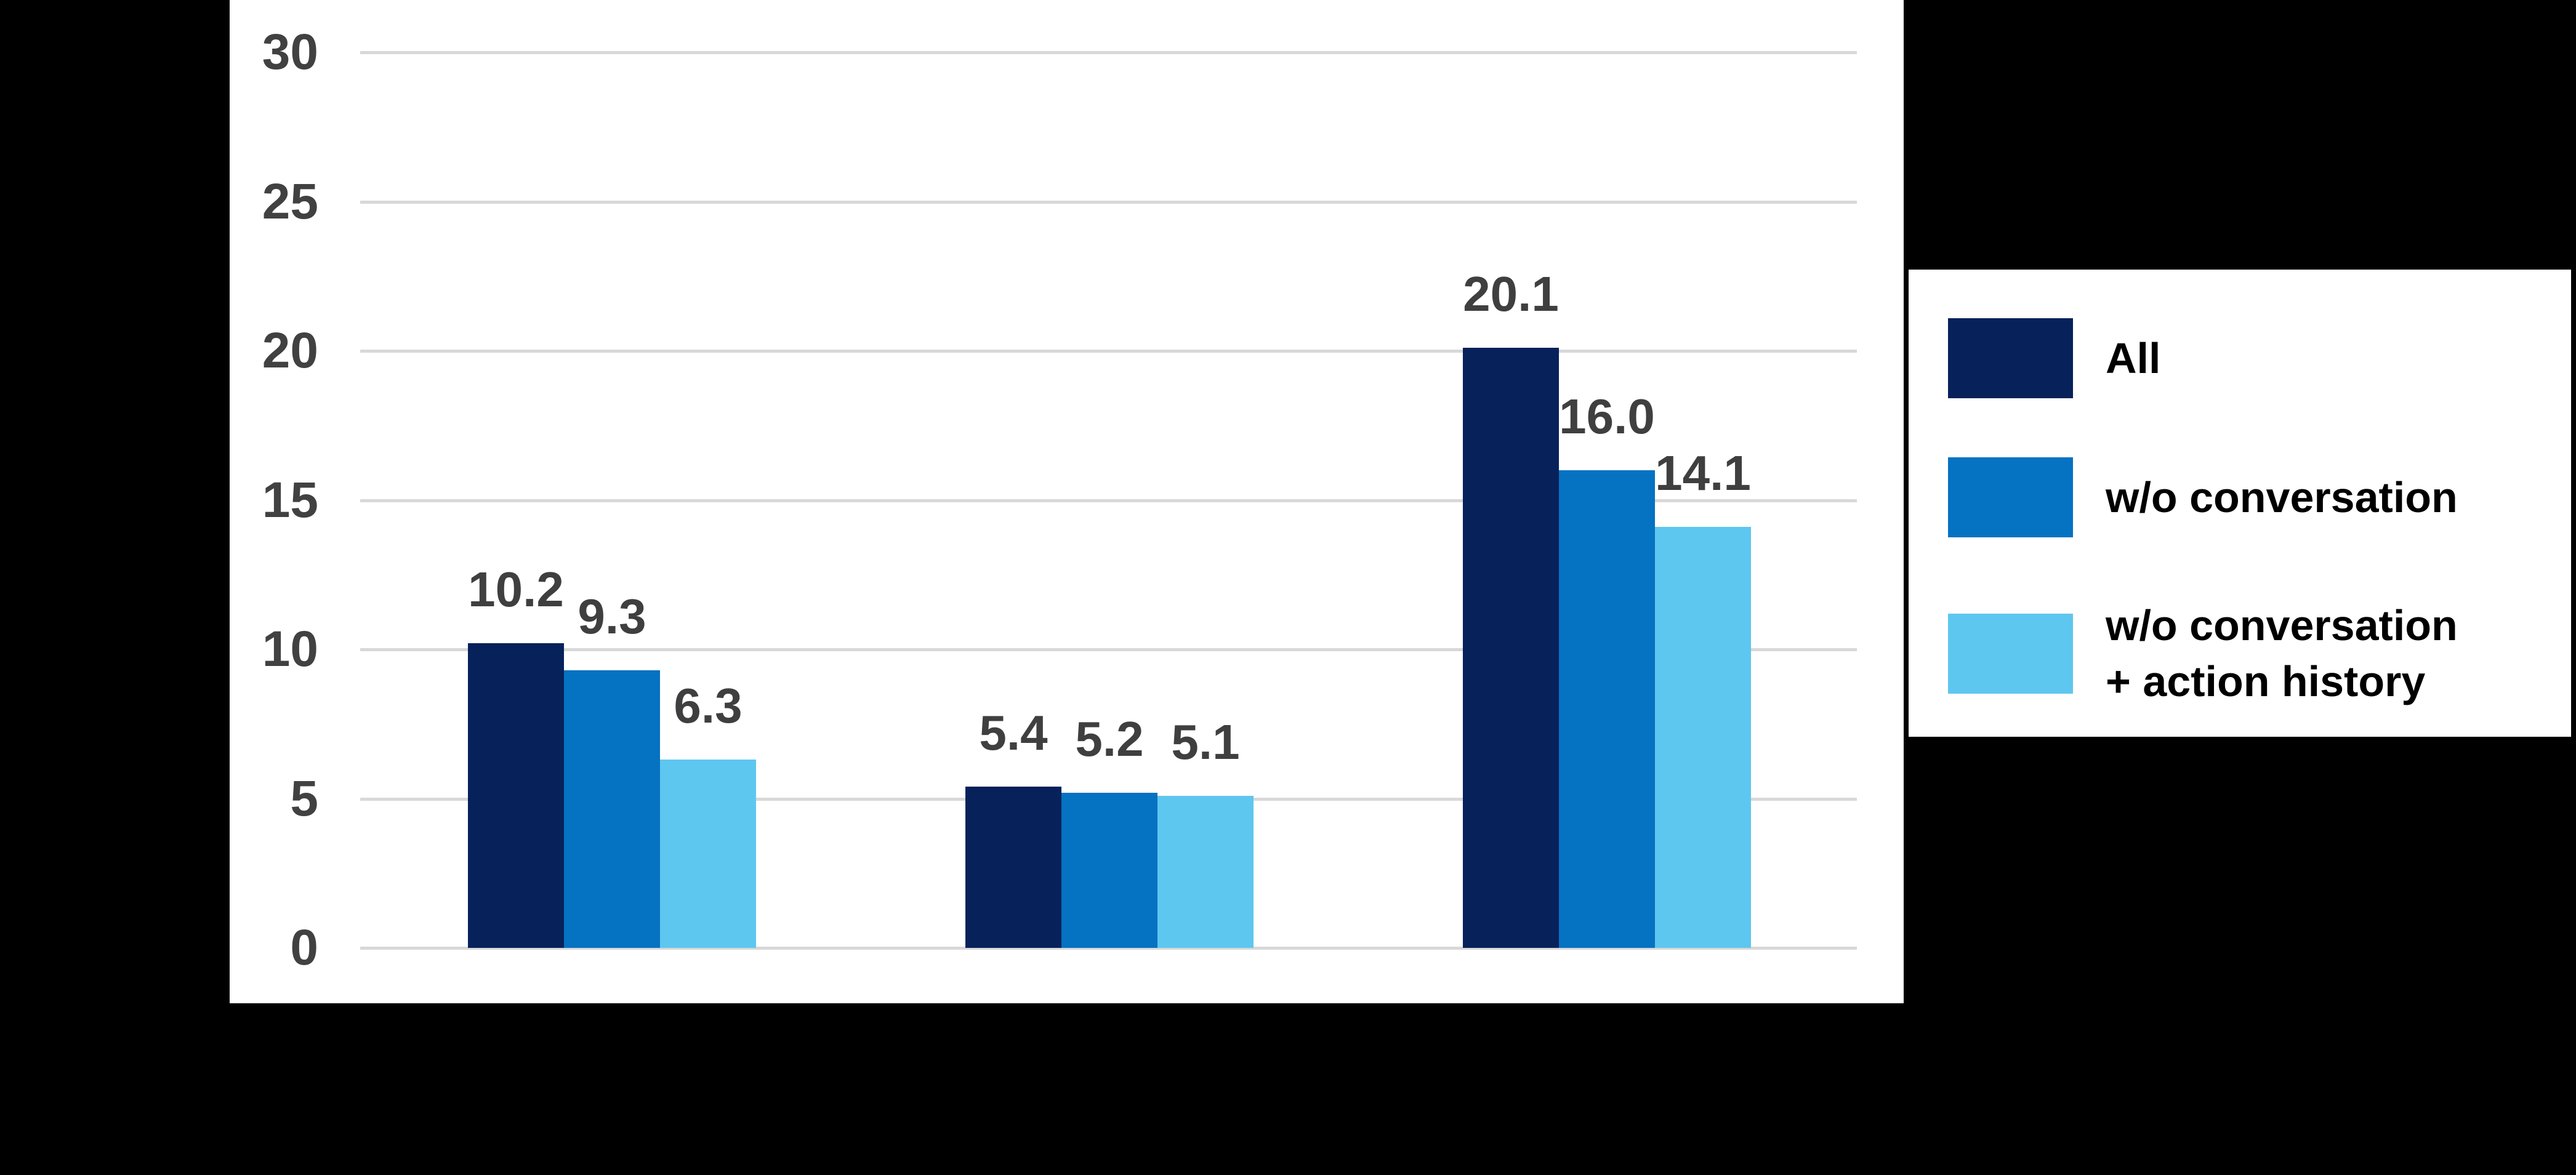 This screenshot has width=2576, height=1175. Describe the element at coordinates (304, 798) in the screenshot. I see `y-axis-tick-label: 5` at that location.